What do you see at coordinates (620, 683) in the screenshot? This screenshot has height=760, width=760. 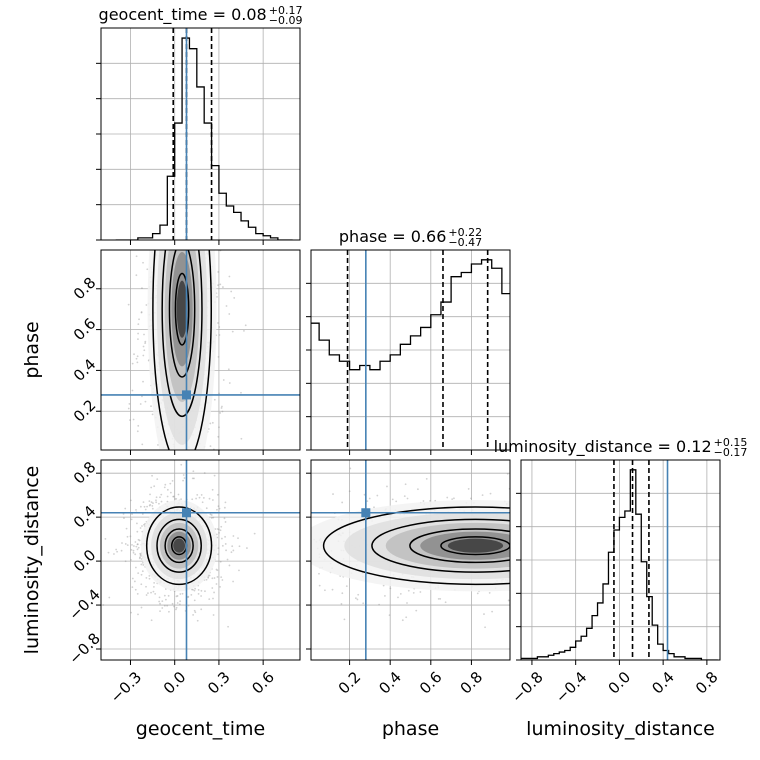 I see `x-tick-label: 0.0` at bounding box center [620, 683].